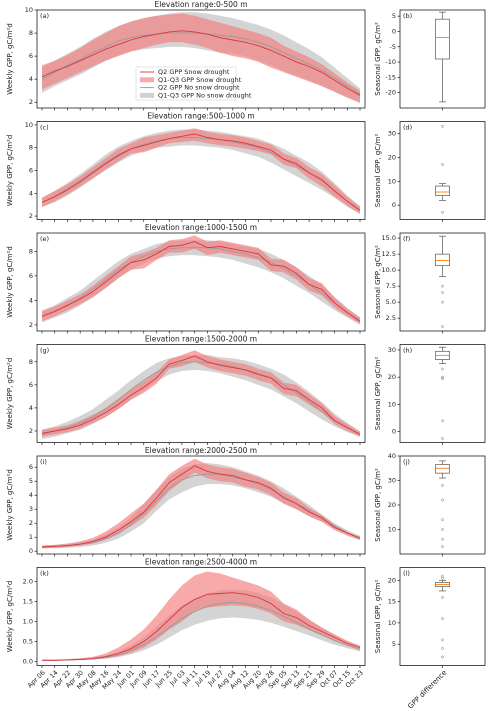  Describe the element at coordinates (43, 462) in the screenshot. I see `panel-label: (i)` at that location.